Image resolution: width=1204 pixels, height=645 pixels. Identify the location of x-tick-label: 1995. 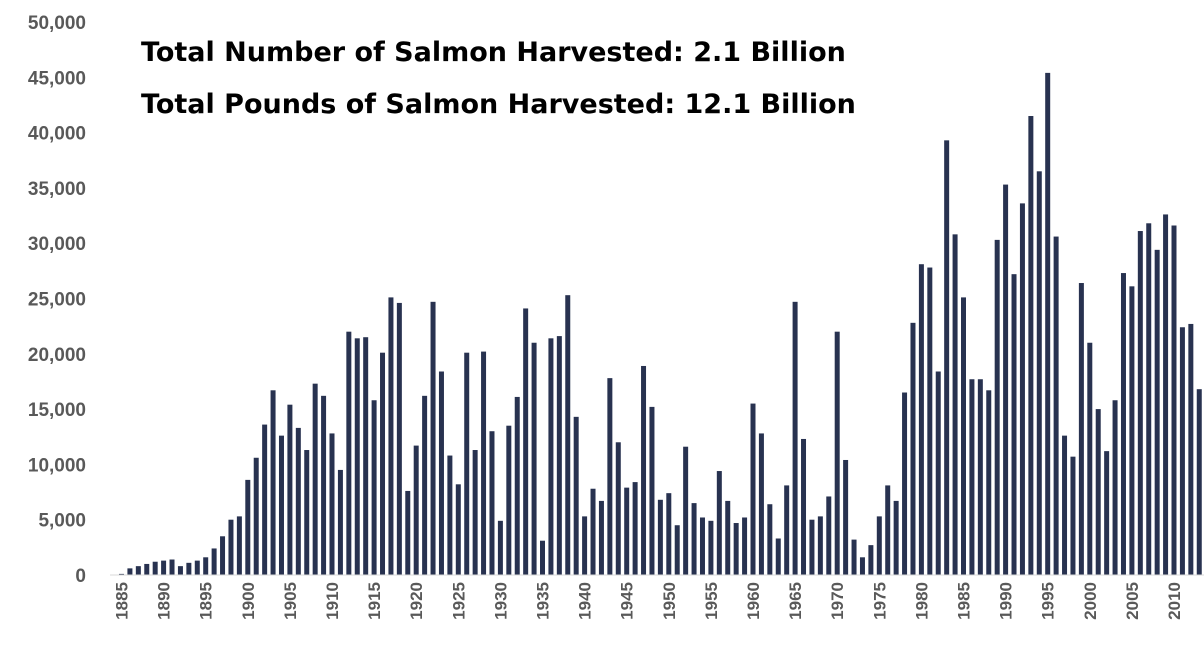
(1048, 601).